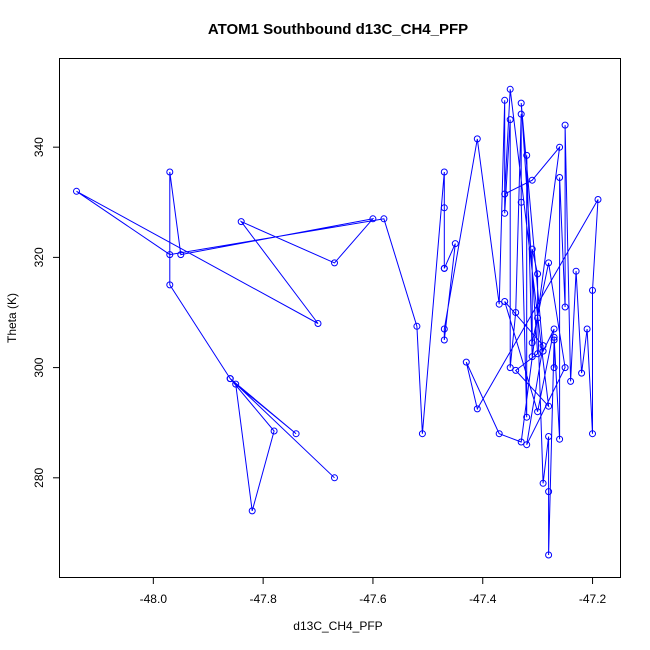 The height and width of the screenshot is (650, 650). I want to click on y-tick-label: 300, so click(39, 367).